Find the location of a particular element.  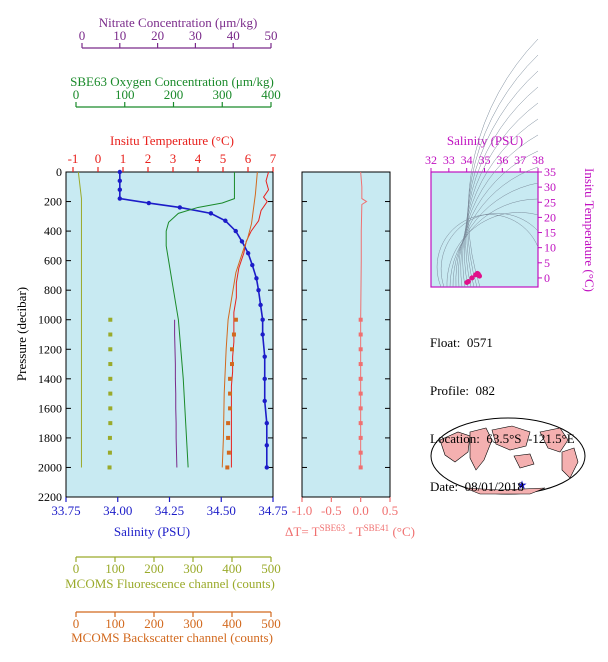

ts-salinity-tick-label: 32 is located at coordinates (431, 160).